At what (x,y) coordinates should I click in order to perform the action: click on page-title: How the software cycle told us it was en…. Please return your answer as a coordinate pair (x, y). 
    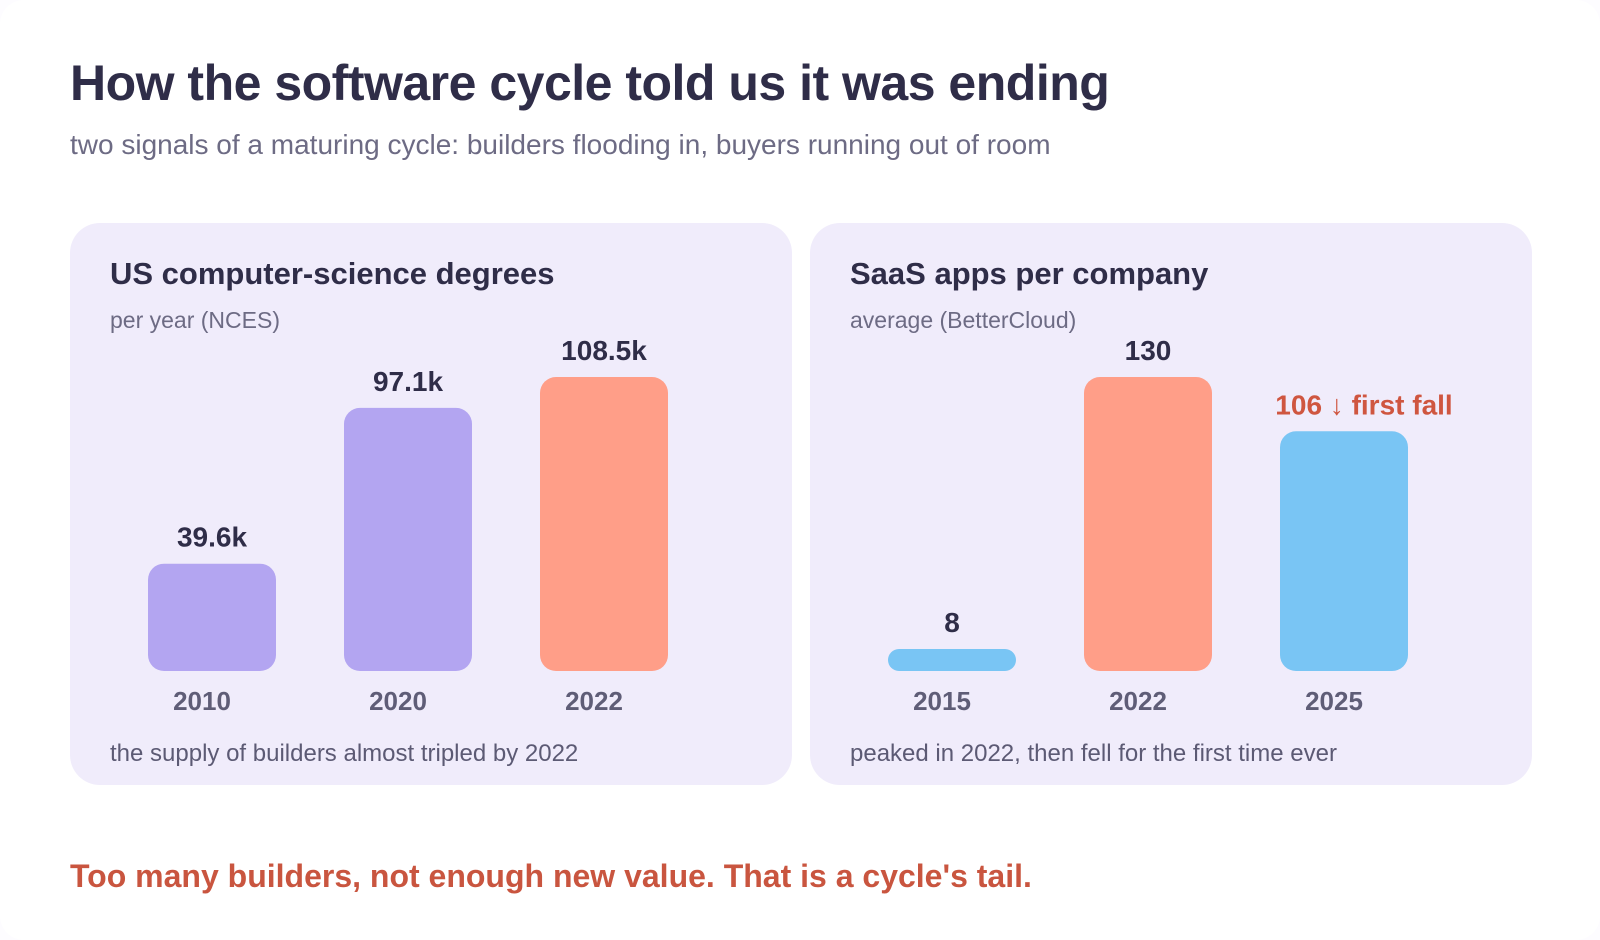
    Looking at the image, I should click on (590, 83).